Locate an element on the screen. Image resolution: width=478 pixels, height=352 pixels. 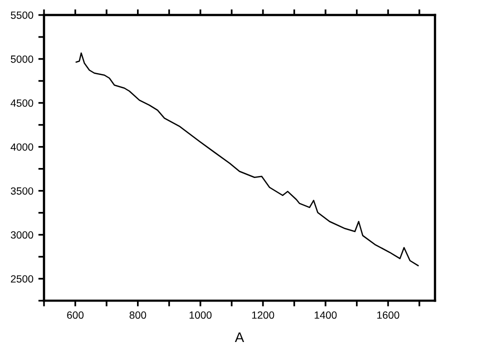
y-tick-label: 5000 is located at coordinates (22, 59).